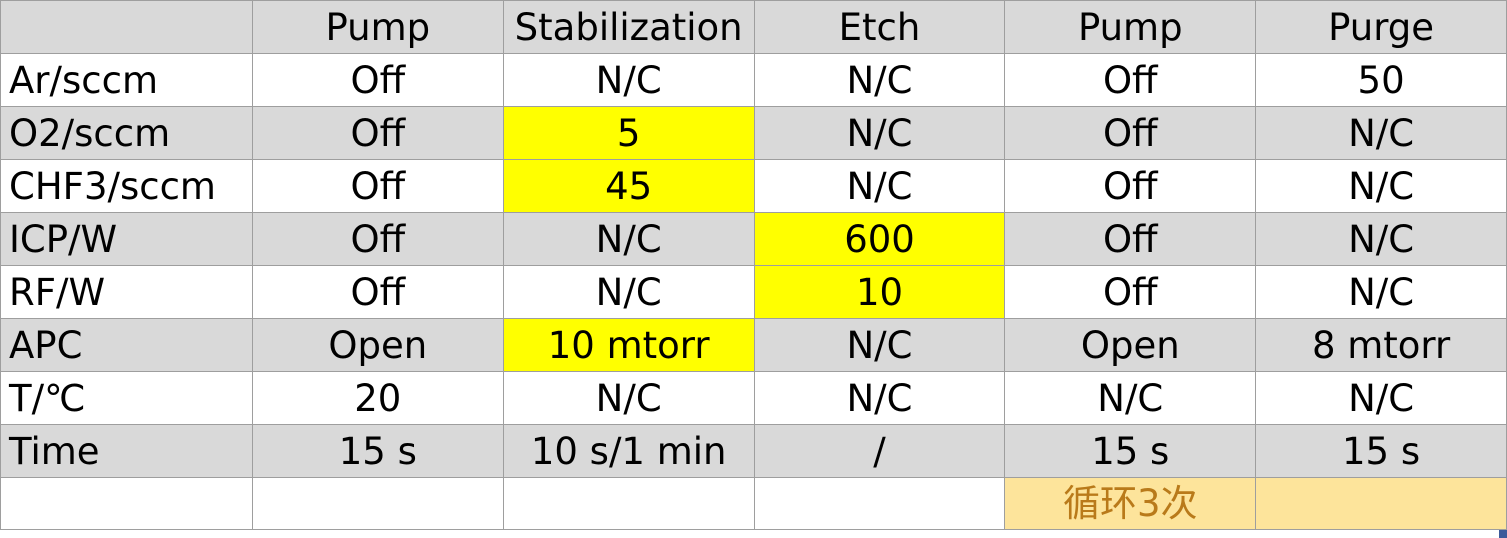  What do you see at coordinates (377, 27) in the screenshot?
I see `header-cell-pump-1: Pump` at bounding box center [377, 27].